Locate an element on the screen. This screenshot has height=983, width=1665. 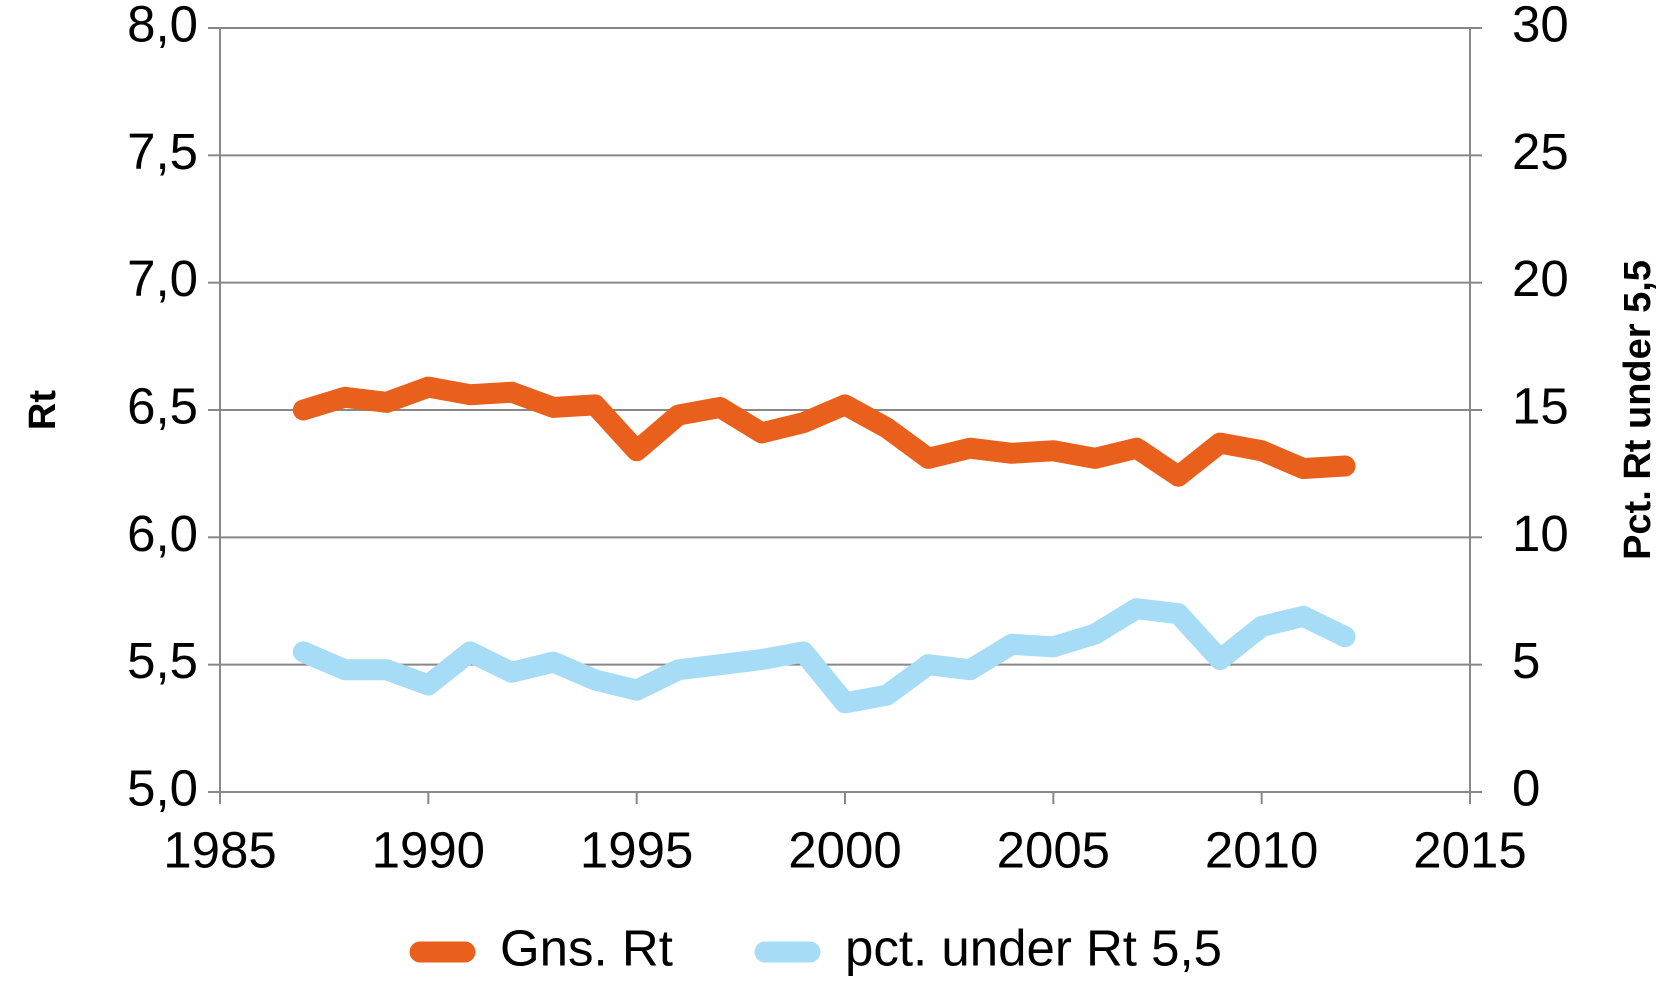
y2-tick-label: 30 is located at coordinates (1540, 26).